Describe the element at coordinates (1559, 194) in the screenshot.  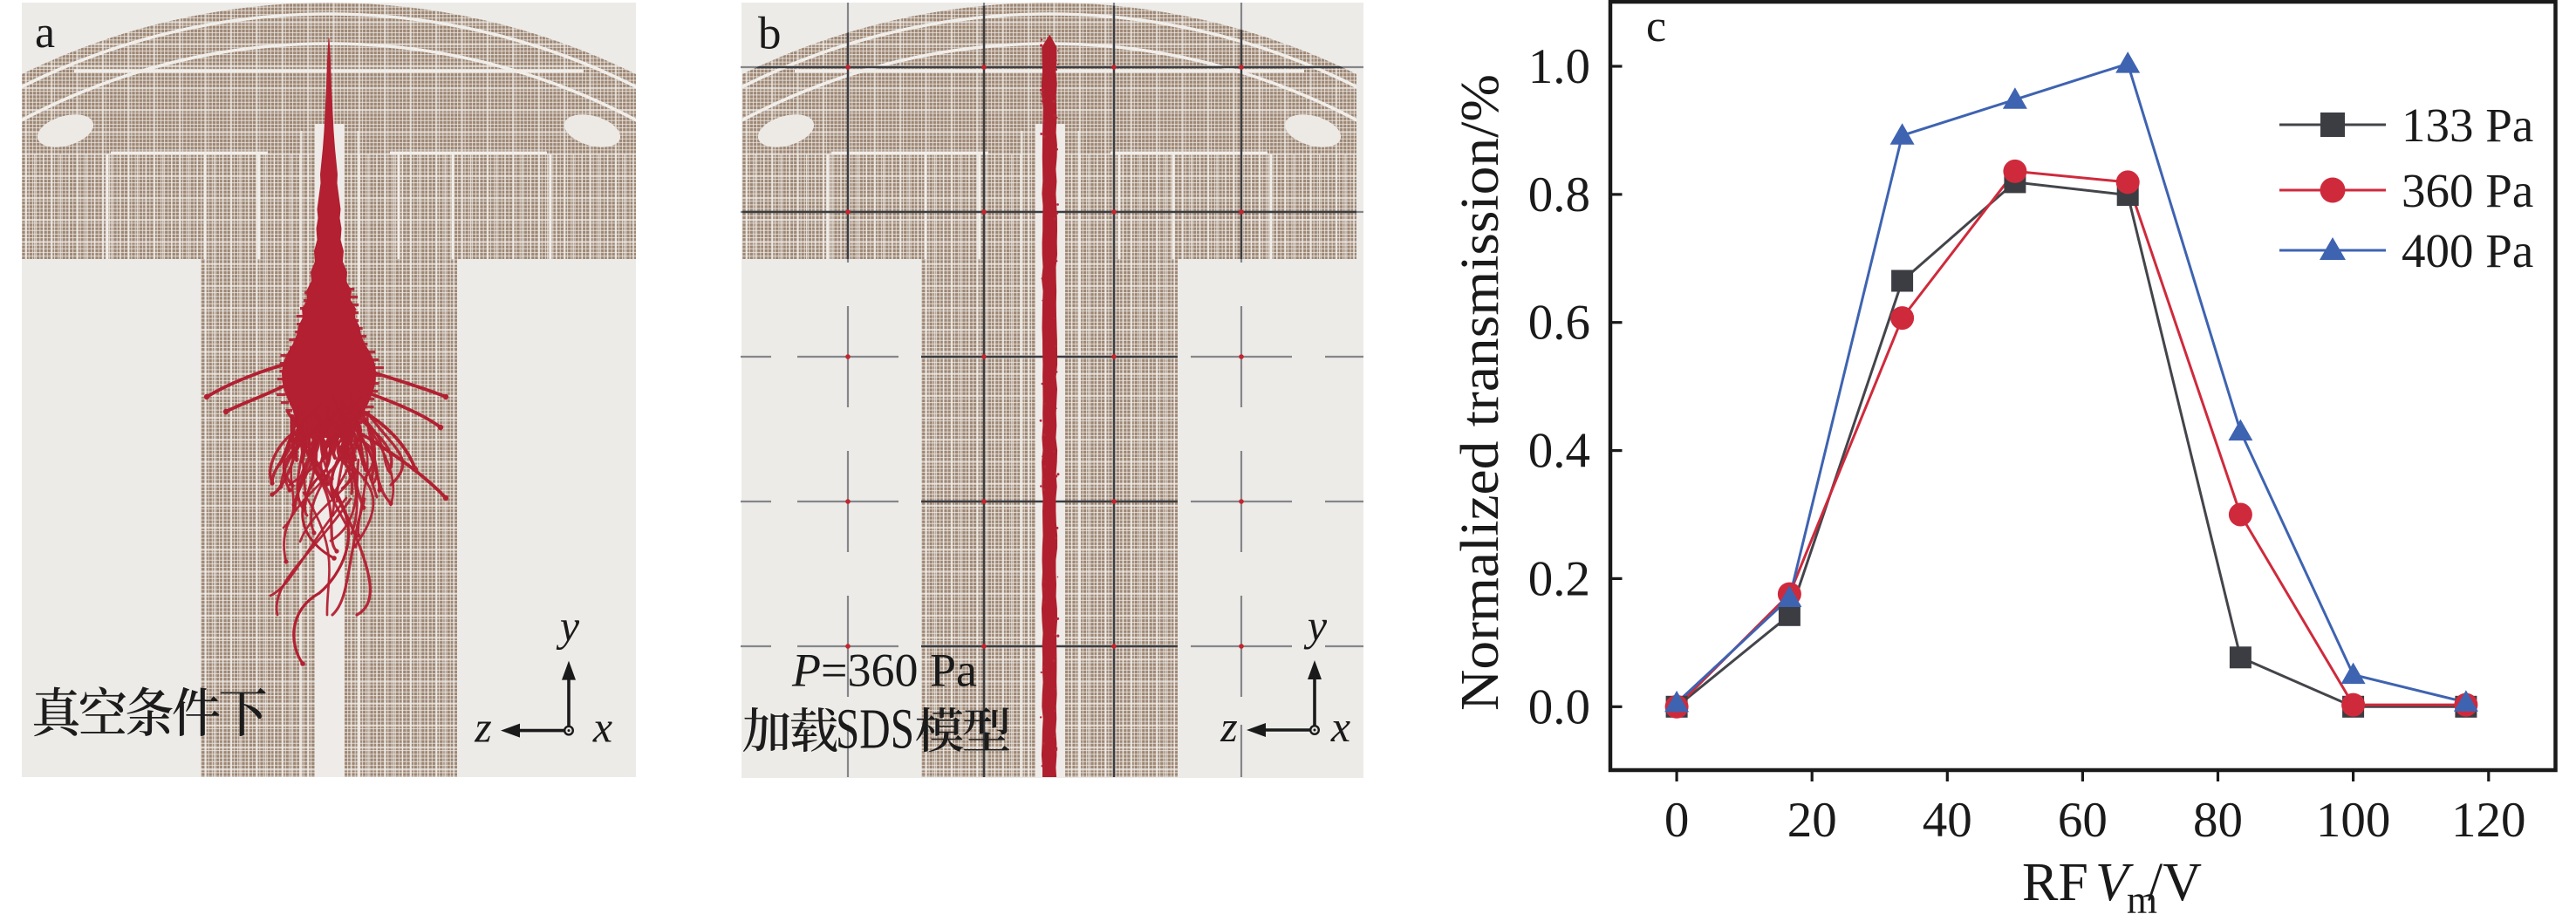
I see `svg-text: 0.8` at that location.